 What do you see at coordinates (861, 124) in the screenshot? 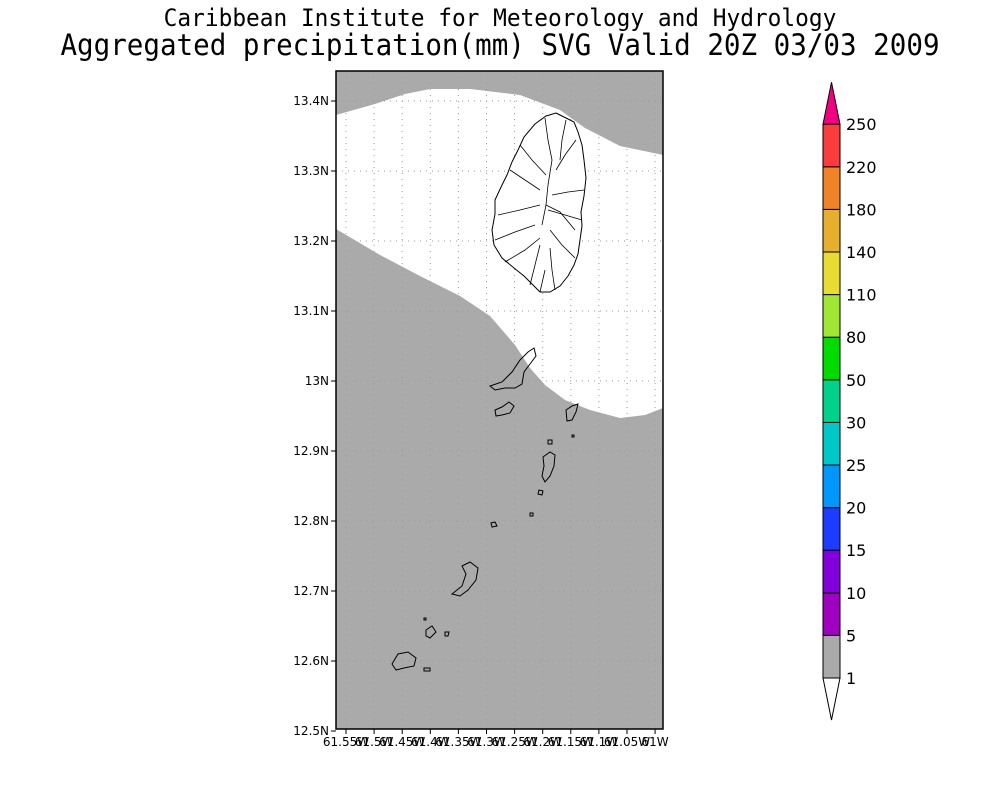
I see `legend-label: 250` at bounding box center [861, 124].